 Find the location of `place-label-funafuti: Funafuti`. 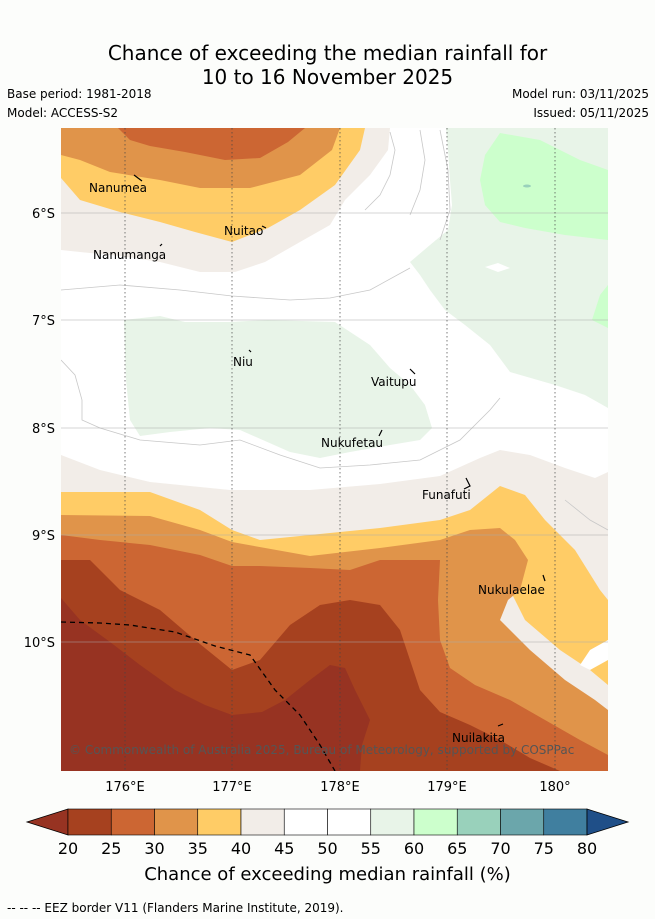

place-label-funafuti: Funafuti is located at coordinates (446, 495).